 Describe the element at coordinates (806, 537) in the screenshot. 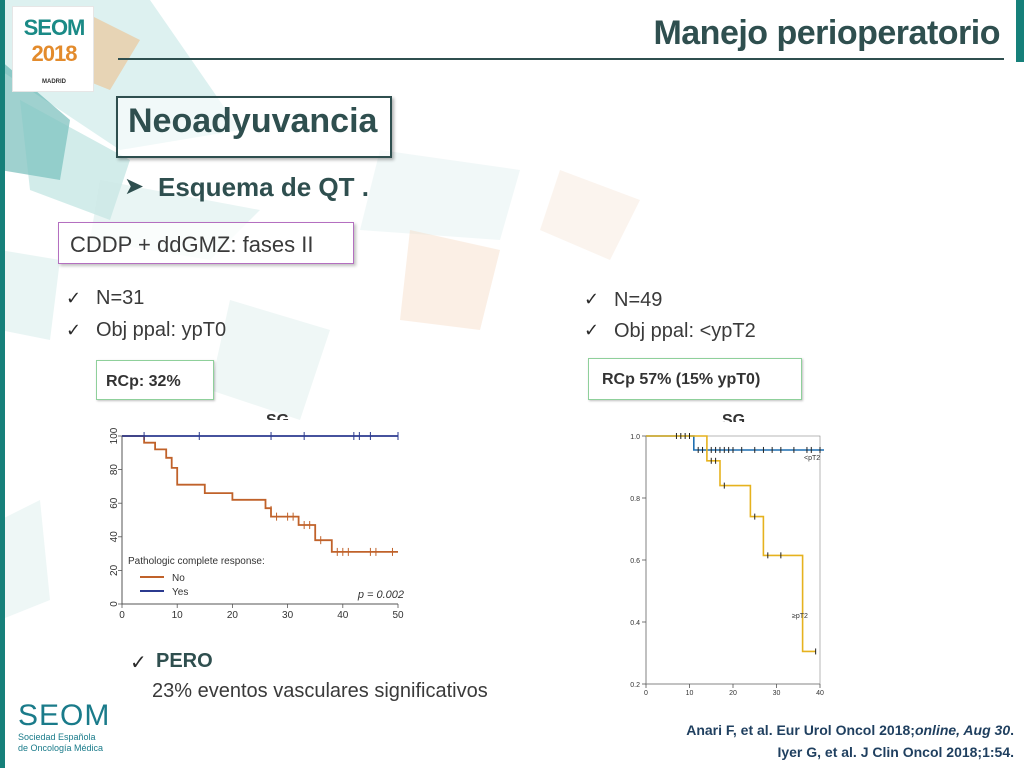

I see `chart-curve-labels: <pT2 ≥pT2` at that location.